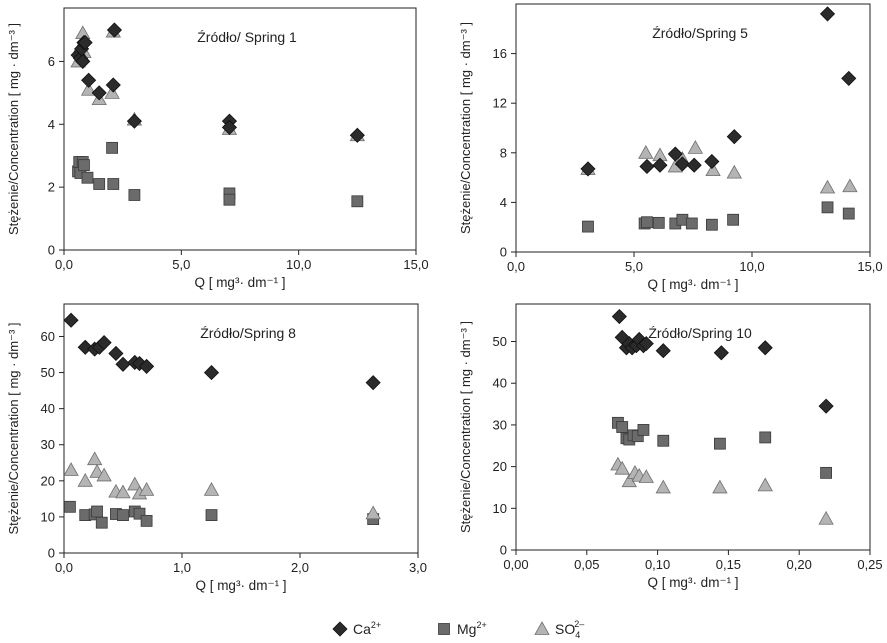  I want to click on chart-title: Źródło/ Spring 1, so click(247, 37).